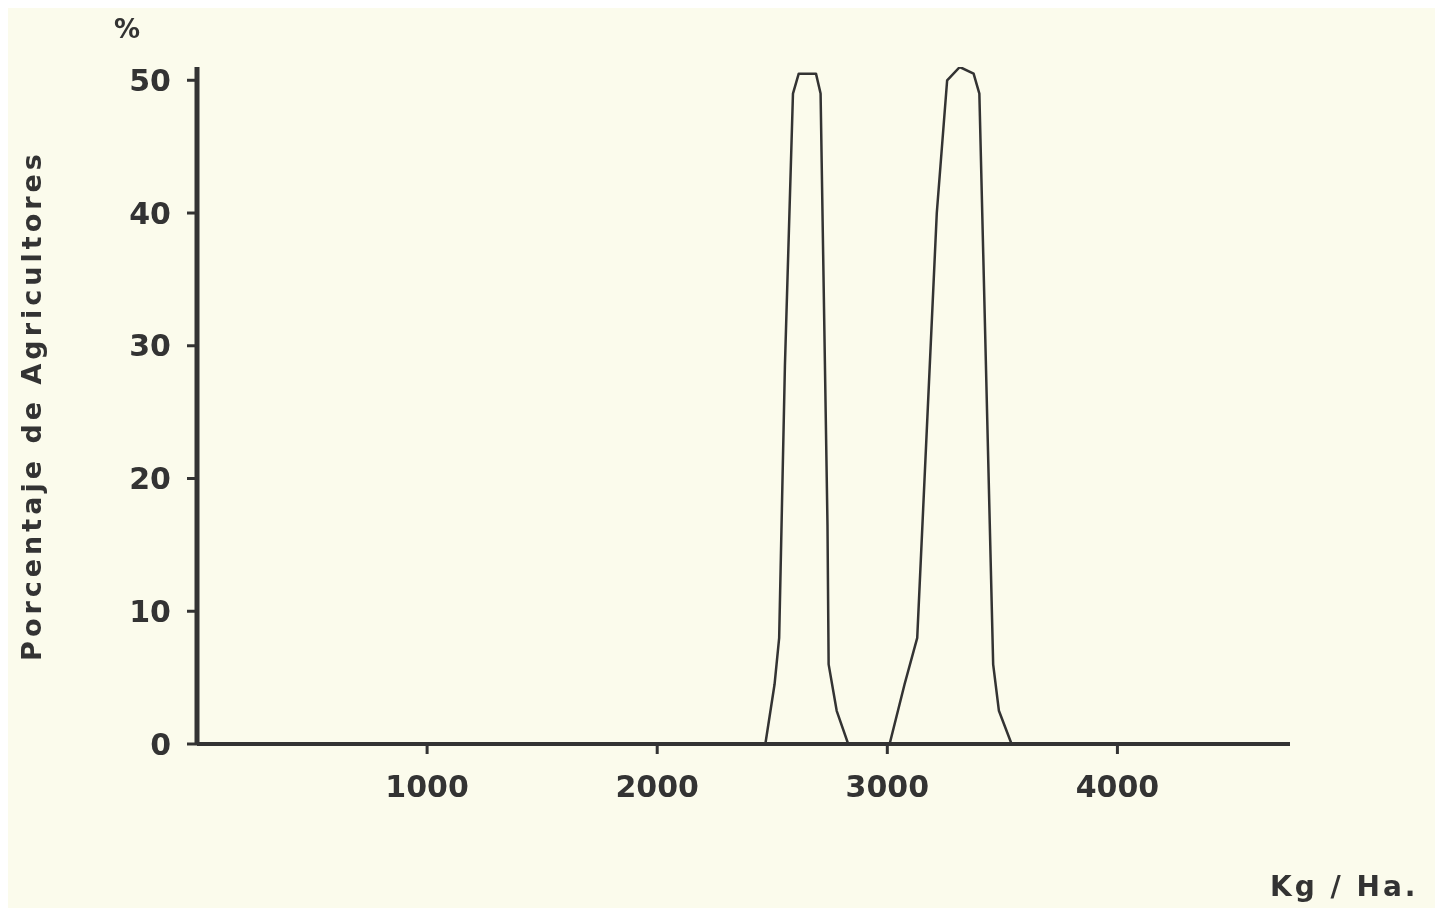 This screenshot has width=1443, height=909. What do you see at coordinates (887, 787) in the screenshot?
I see `x-tick-label: 3000` at bounding box center [887, 787].